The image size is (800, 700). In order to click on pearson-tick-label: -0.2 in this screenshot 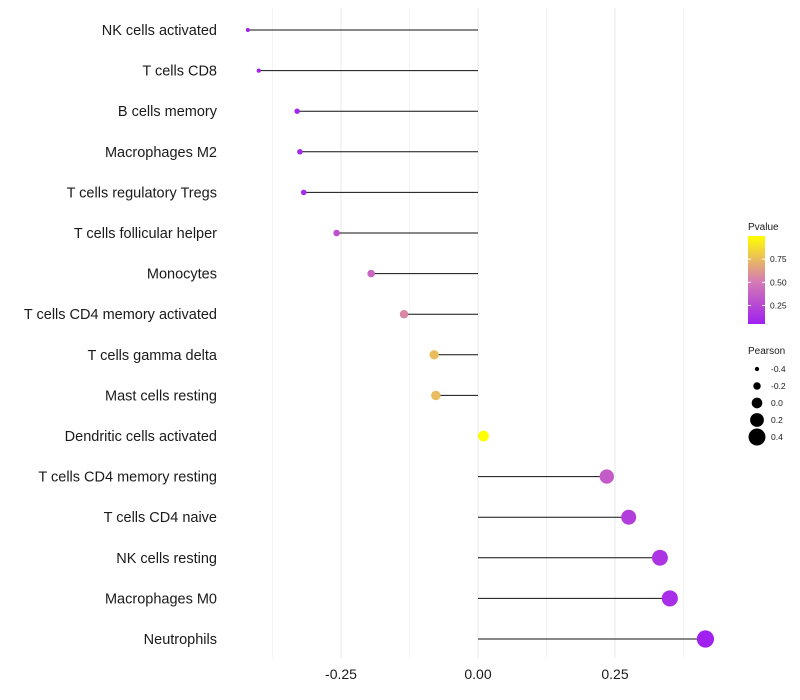, I will do `click(778, 386)`.